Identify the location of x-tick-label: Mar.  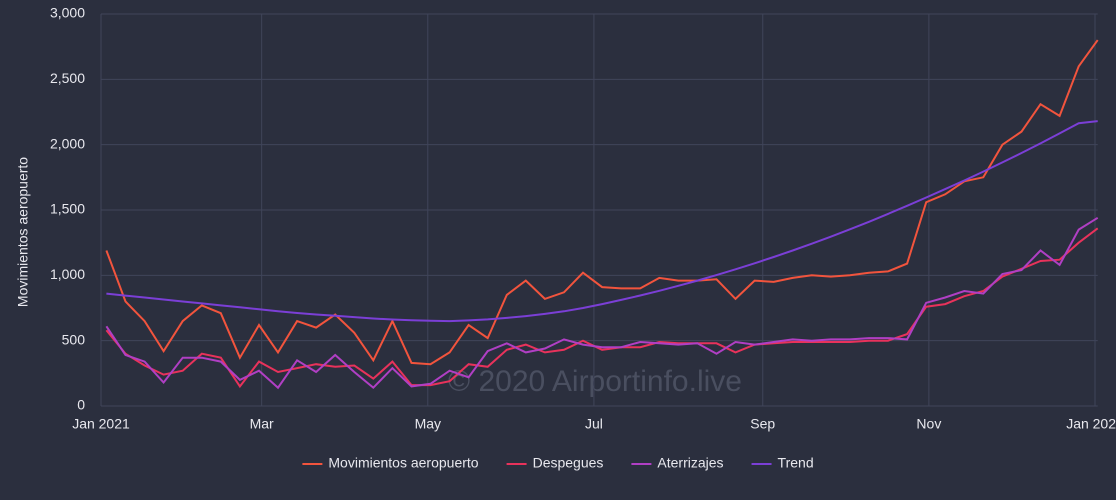
(262, 424).